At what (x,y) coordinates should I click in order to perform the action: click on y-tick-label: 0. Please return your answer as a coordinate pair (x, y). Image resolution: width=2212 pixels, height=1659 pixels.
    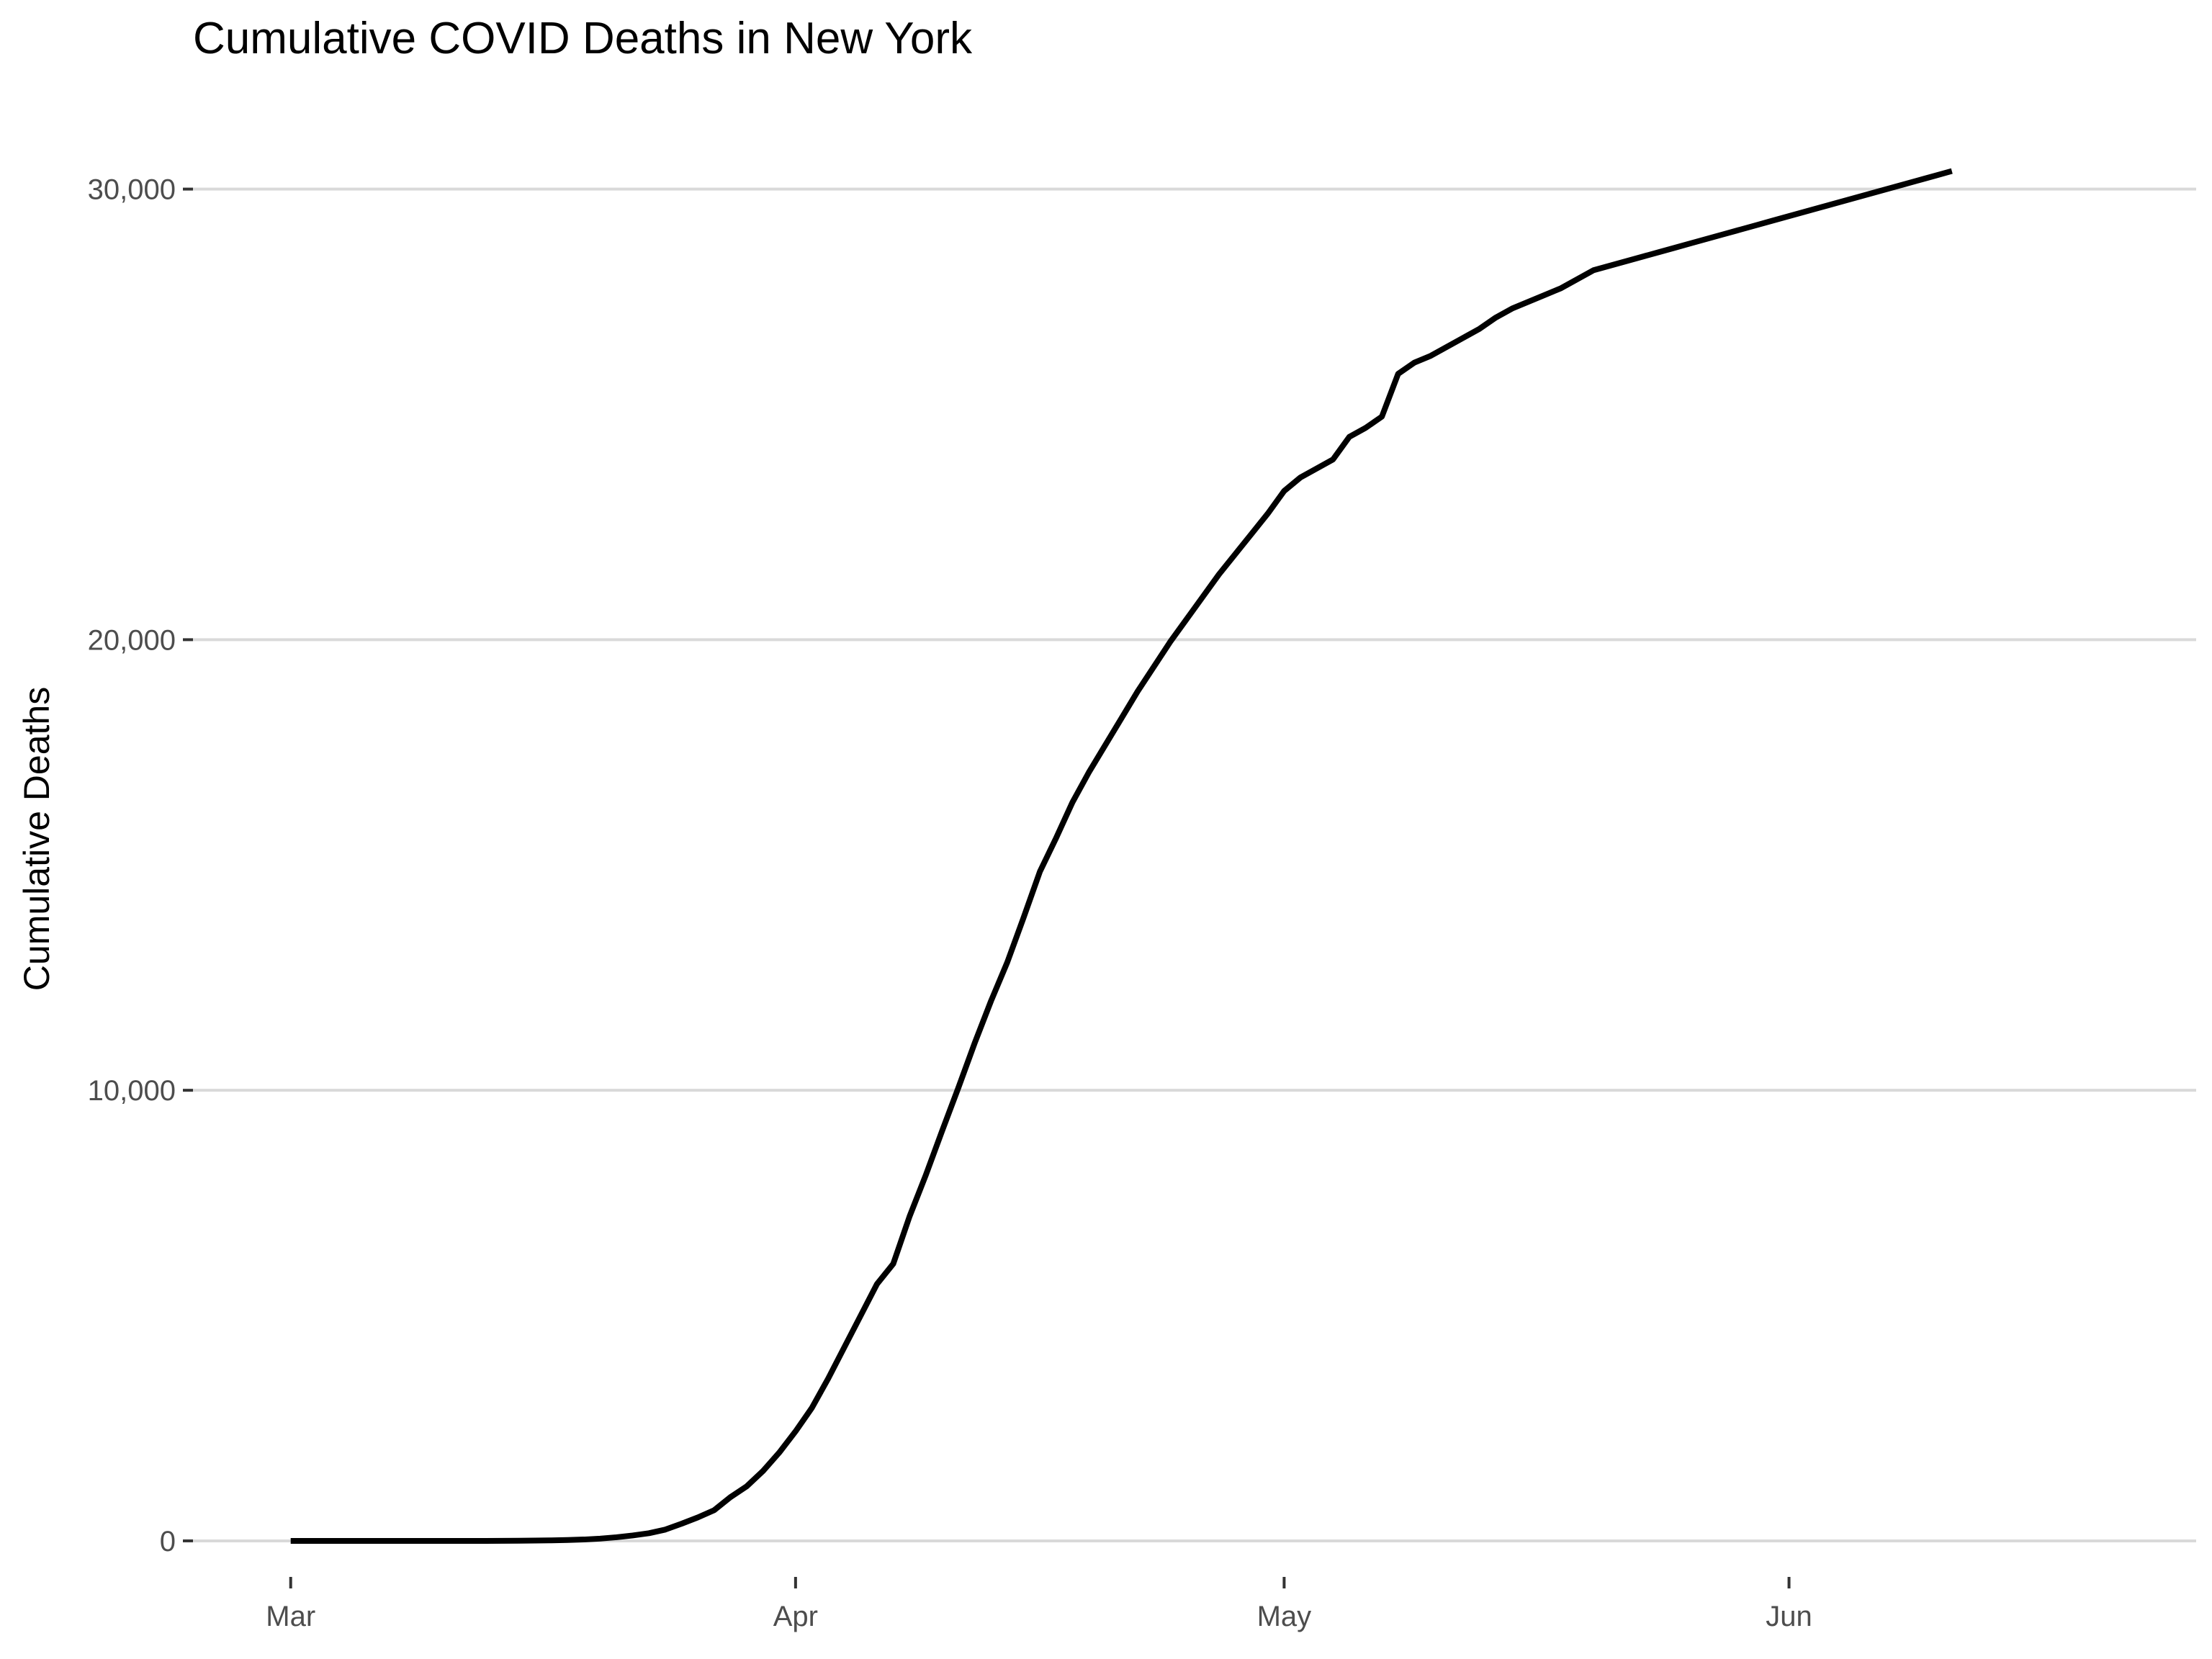
    Looking at the image, I should click on (168, 1541).